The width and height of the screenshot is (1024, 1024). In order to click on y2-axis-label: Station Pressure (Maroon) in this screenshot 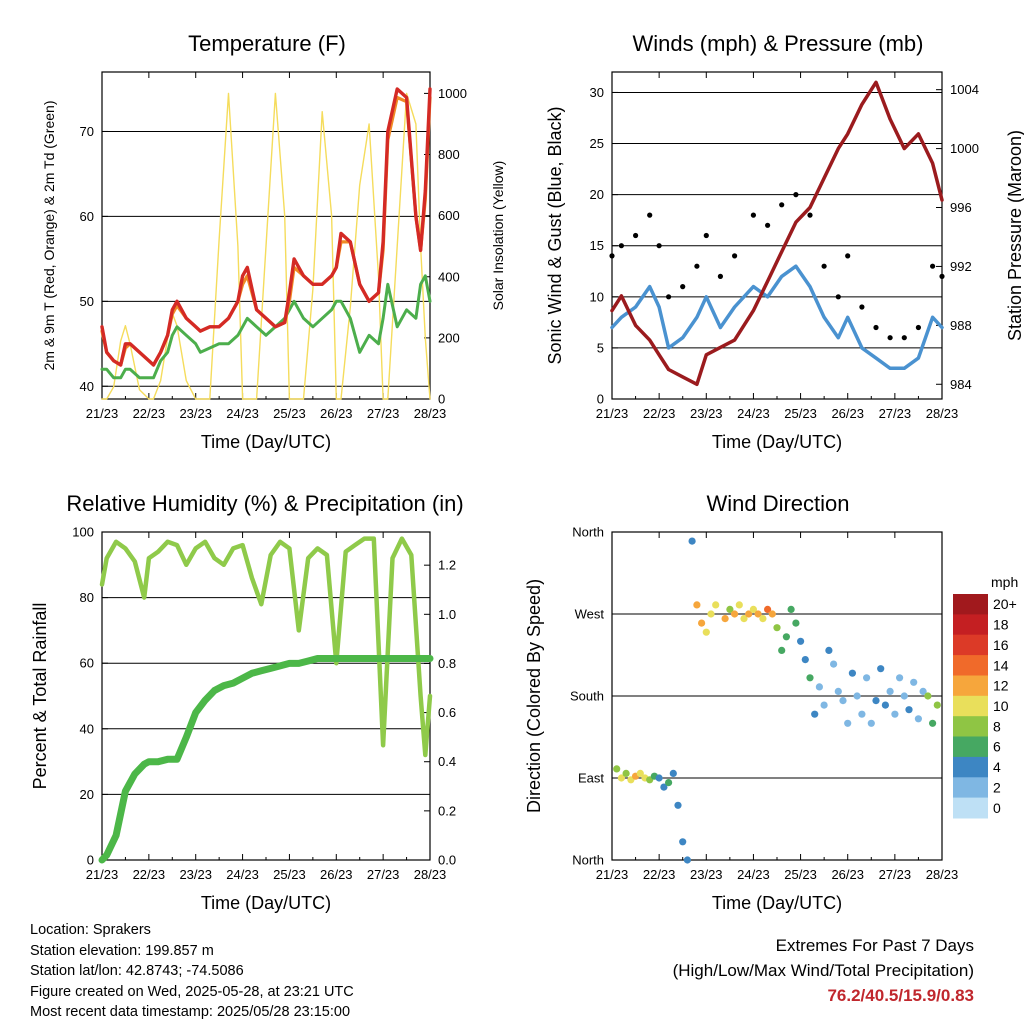, I will do `click(1014, 235)`.